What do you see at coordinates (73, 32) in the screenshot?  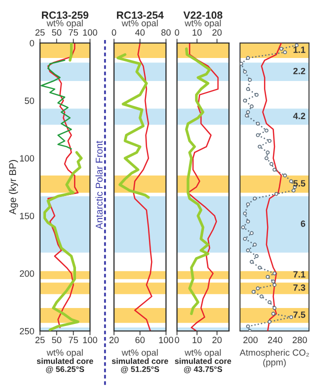 I see `x2-tick-label: 75` at bounding box center [73, 32].